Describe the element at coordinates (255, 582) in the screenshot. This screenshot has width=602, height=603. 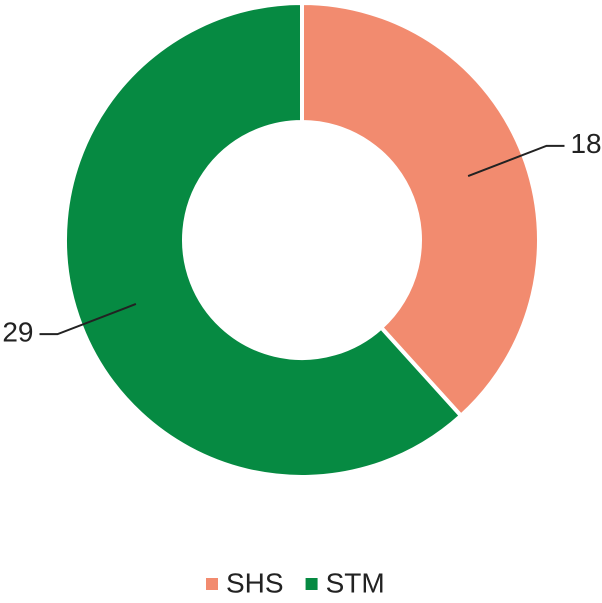
I see `legend-label: SHS` at that location.